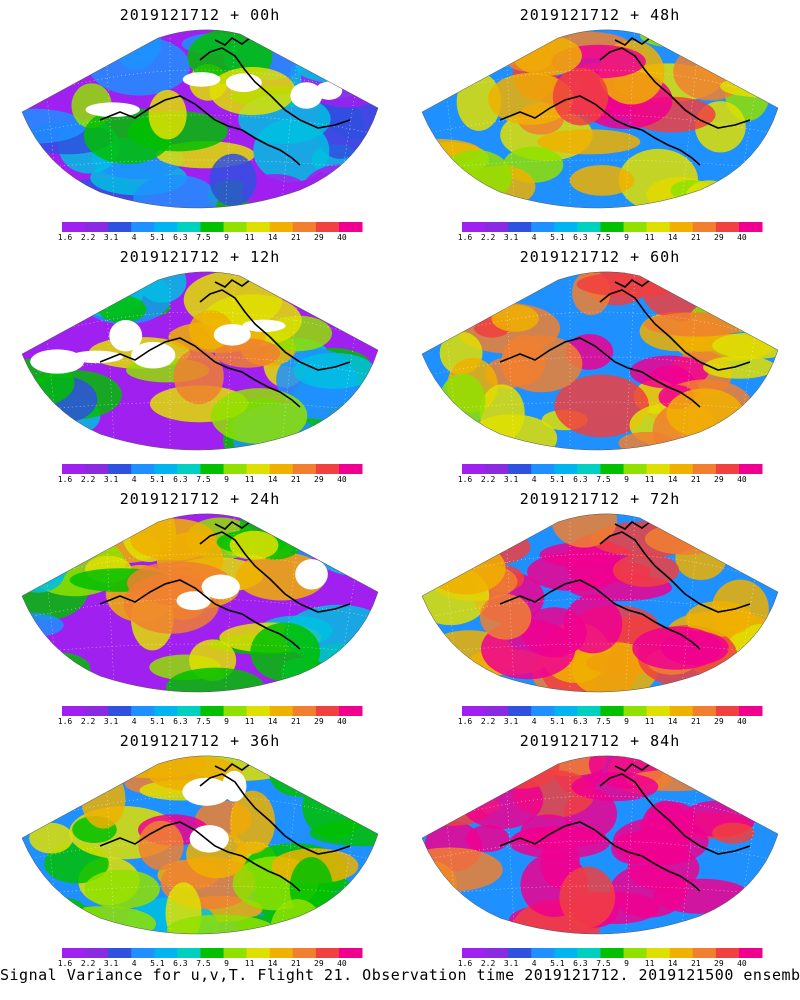 The width and height of the screenshot is (800, 1000). Describe the element at coordinates (600, 15) in the screenshot. I see `panel-title: 2019121712 + 48h` at that location.